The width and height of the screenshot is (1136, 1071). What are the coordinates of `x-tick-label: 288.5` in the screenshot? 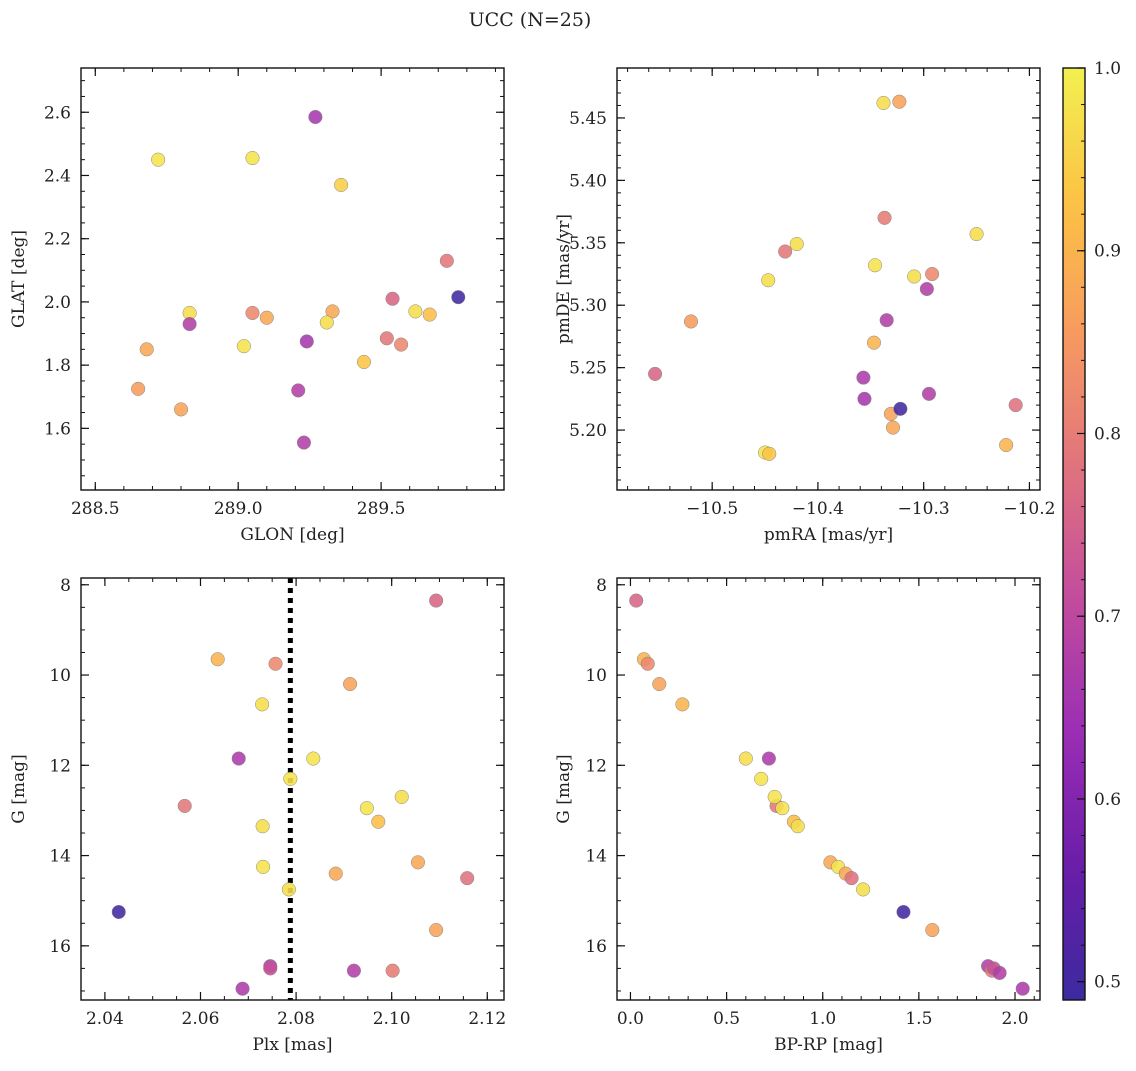 It's located at (95, 509).